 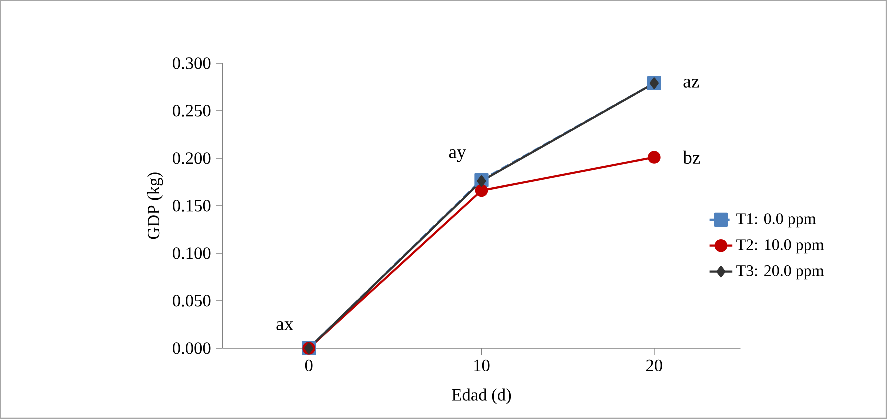 What do you see at coordinates (155, 206) in the screenshot?
I see `y-axis-title: GDP (kg)` at bounding box center [155, 206].